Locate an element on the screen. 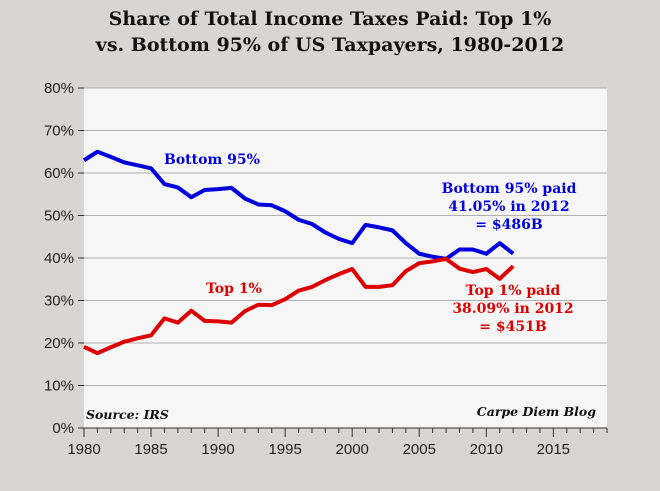 This screenshot has width=660, height=491. top-1-note: = $451B is located at coordinates (513, 327).